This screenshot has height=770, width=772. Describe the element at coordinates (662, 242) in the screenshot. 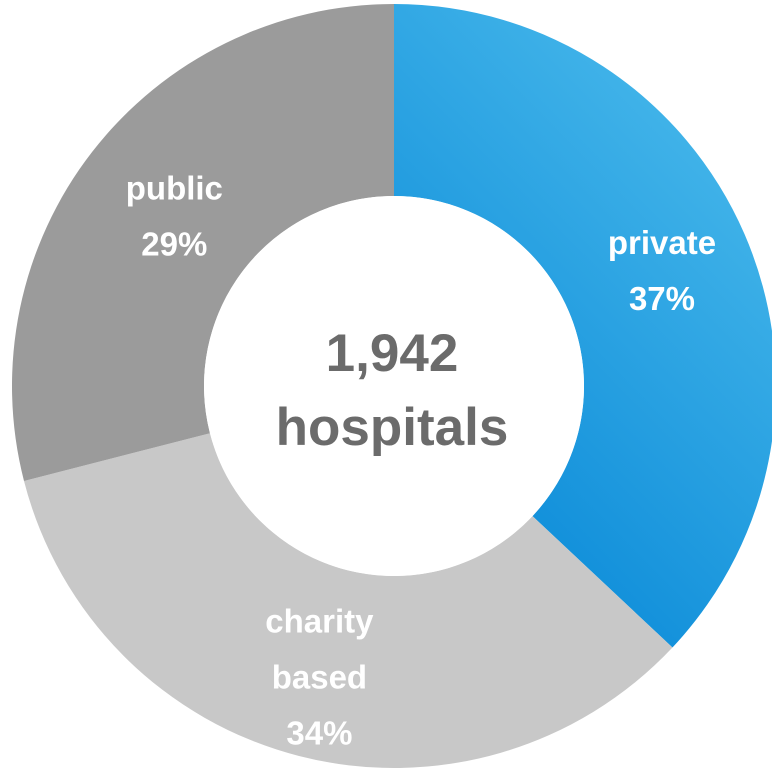

I see `slice-name: private` at that location.